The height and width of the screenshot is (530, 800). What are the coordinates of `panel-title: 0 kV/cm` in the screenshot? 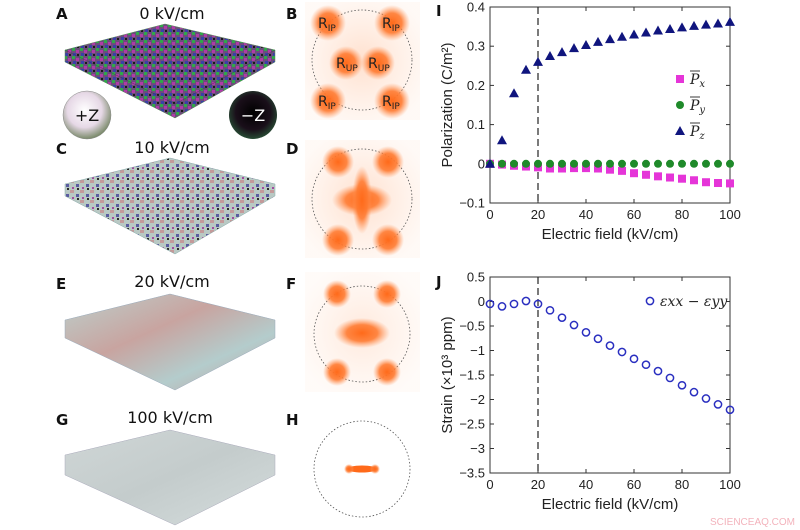 It's located at (171, 13).